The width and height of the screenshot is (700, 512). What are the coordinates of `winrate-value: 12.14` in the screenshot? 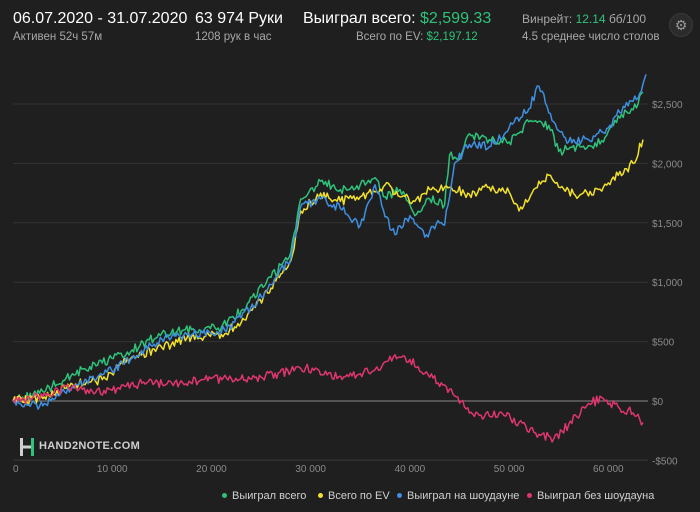 It's located at (590, 19).